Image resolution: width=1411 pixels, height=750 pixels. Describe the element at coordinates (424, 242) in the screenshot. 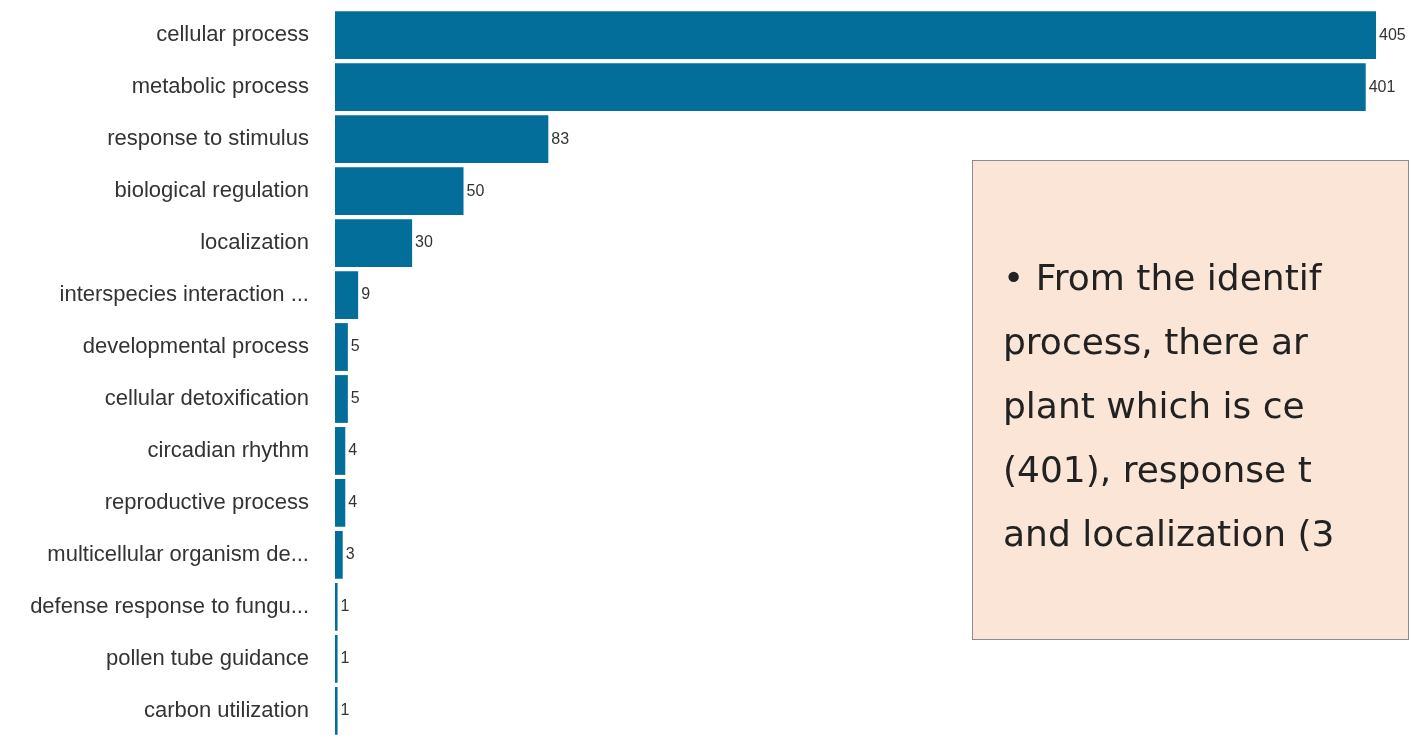

I see `data-label: 30` at that location.